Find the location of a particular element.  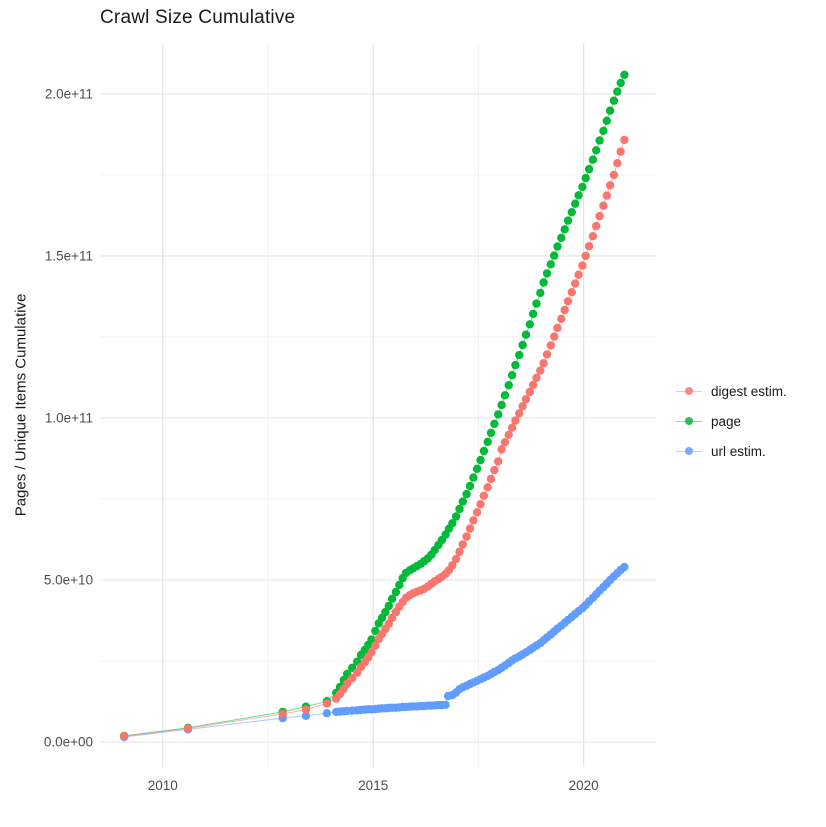

y-tick-label: 2.0e+11 is located at coordinates (69, 93).